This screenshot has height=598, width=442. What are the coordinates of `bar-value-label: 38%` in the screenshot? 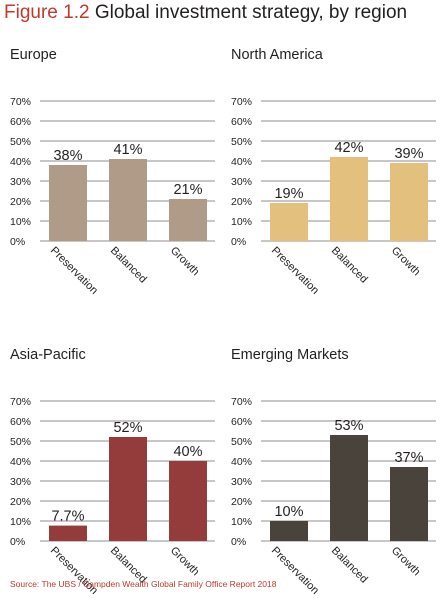 It's located at (67, 156).